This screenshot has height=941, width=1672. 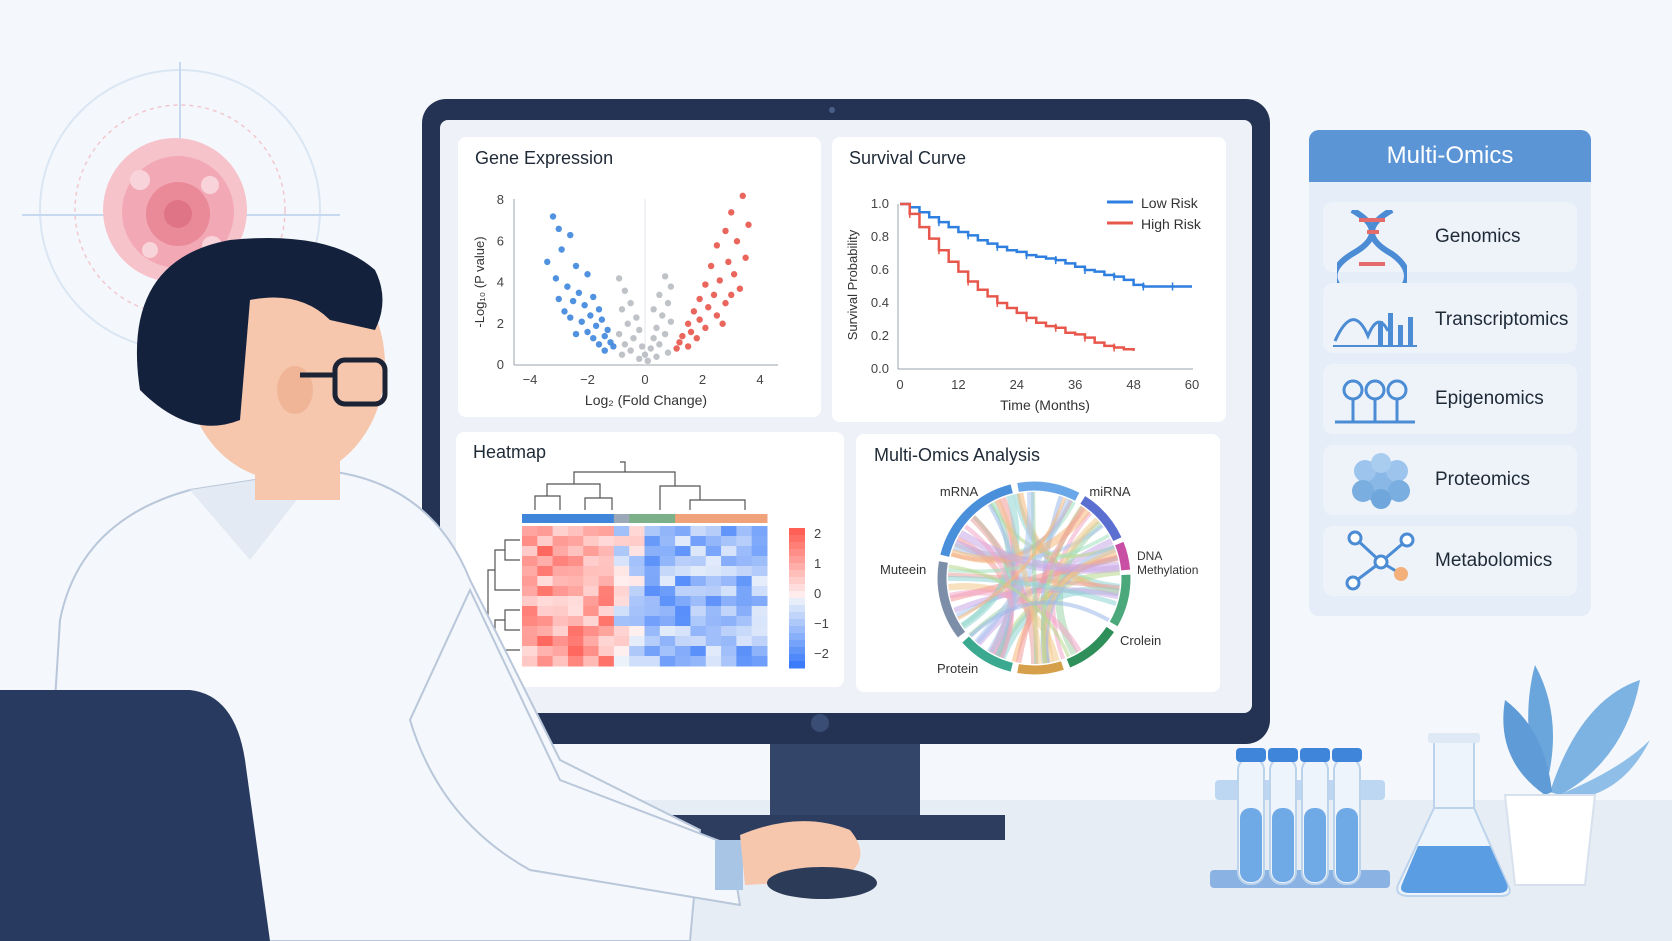 I want to click on survival-xtick-label: 24, so click(x=1017, y=384).